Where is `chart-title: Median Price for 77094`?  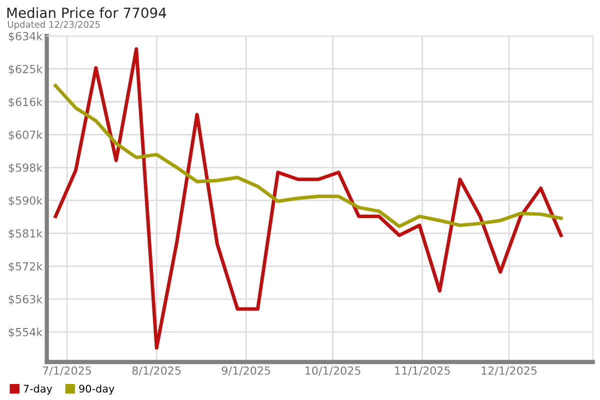 chart-title: Median Price for 77094 is located at coordinates (86, 12).